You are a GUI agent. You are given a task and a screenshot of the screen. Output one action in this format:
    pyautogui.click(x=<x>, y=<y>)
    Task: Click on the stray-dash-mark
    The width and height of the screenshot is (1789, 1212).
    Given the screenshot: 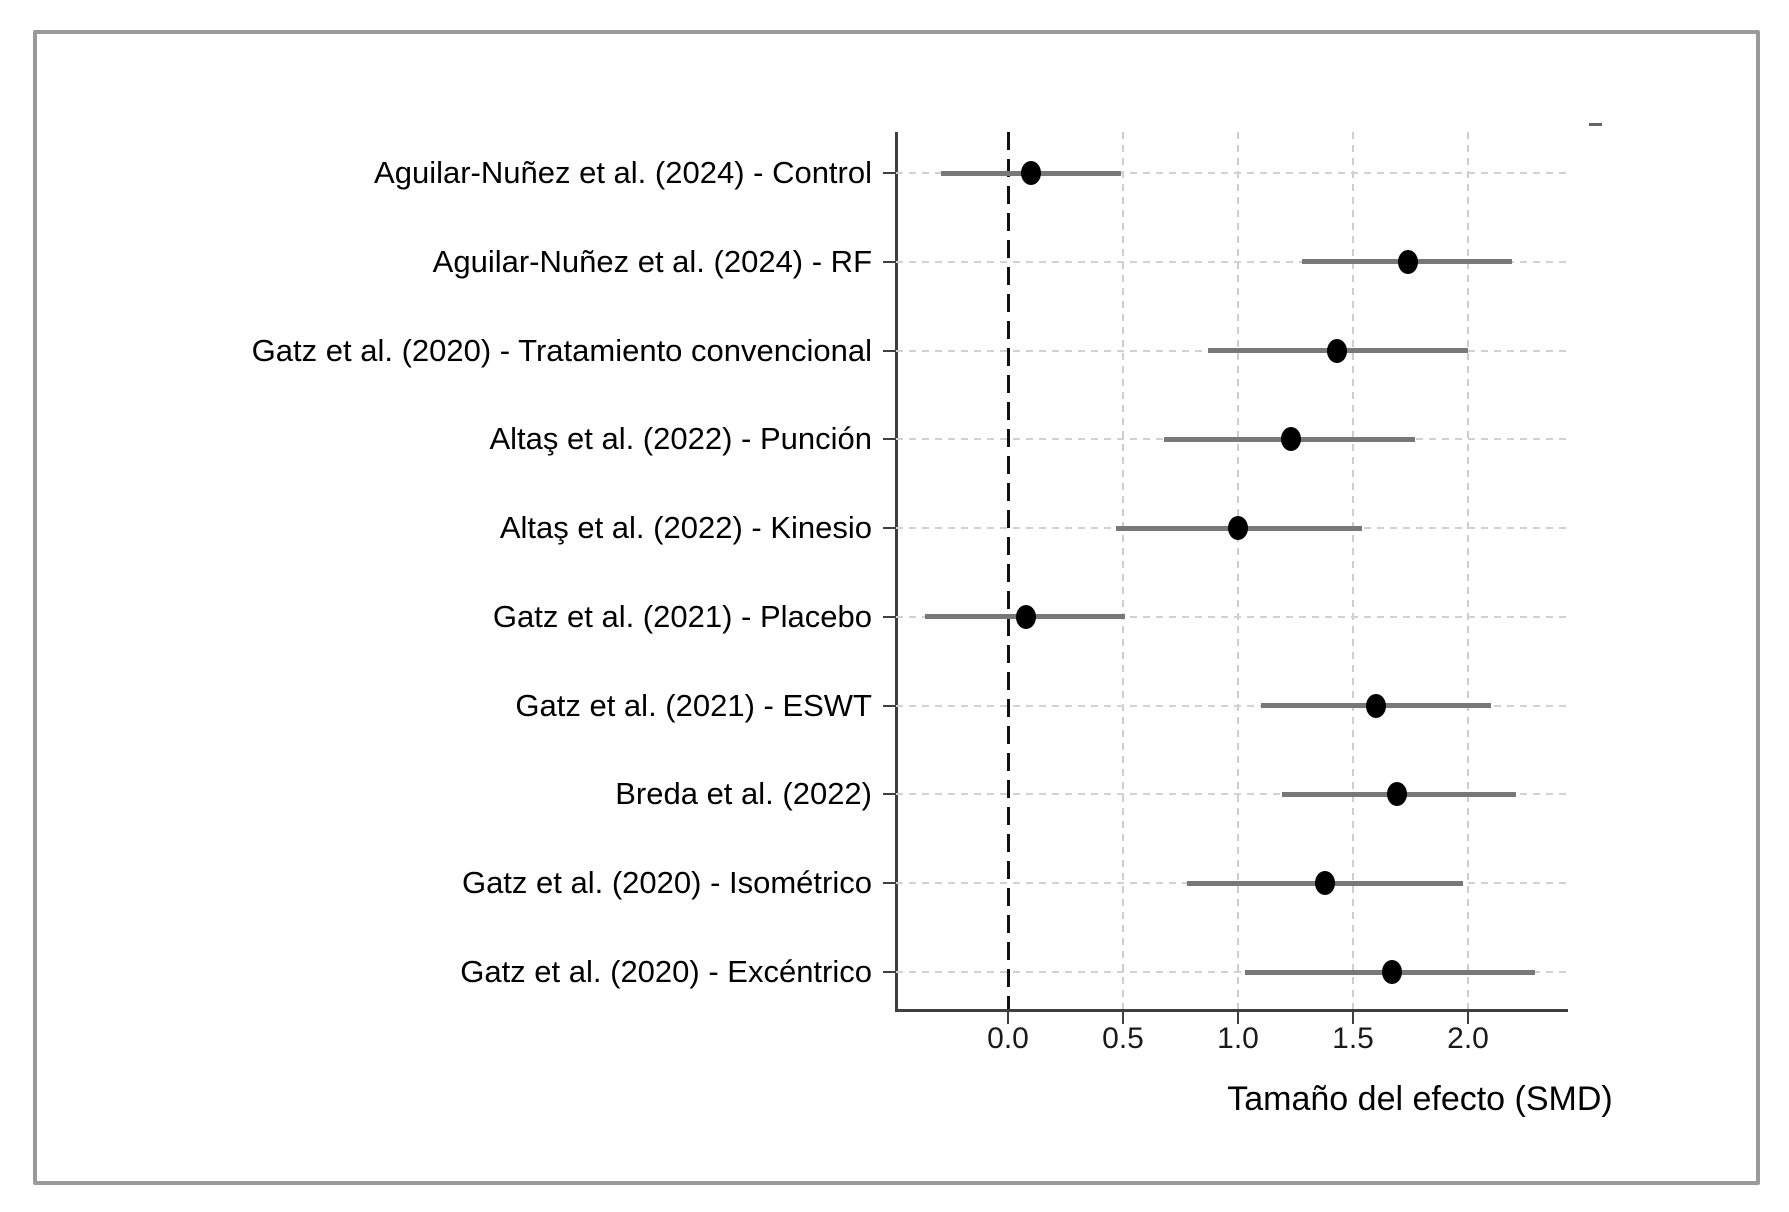 What is the action you would take?
    pyautogui.click(x=1595, y=124)
    